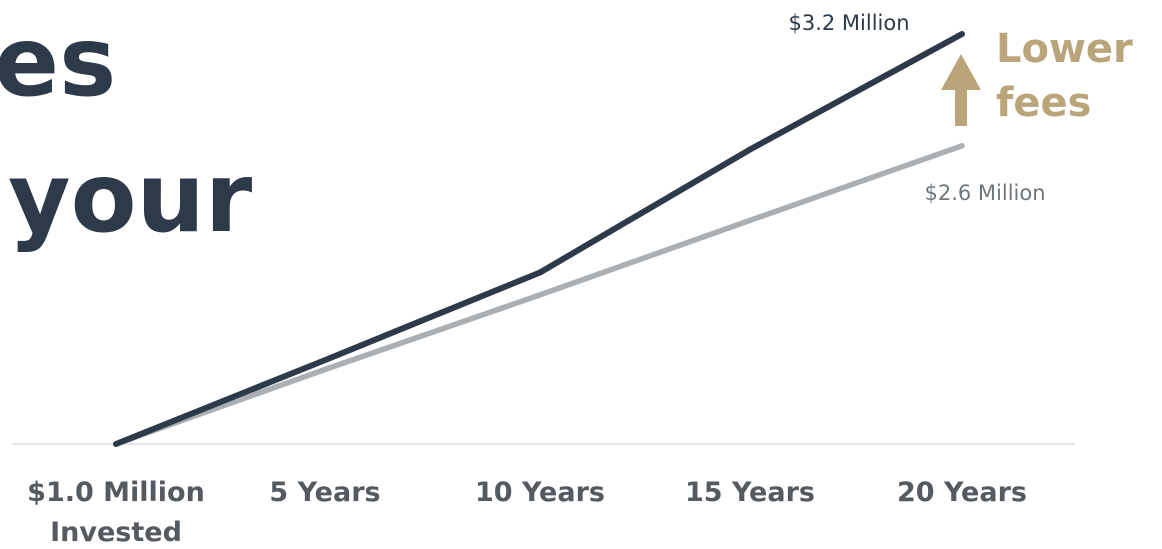 The height and width of the screenshot is (549, 1162). What do you see at coordinates (540, 492) in the screenshot?
I see `x-tick-label: 10 Years` at bounding box center [540, 492].